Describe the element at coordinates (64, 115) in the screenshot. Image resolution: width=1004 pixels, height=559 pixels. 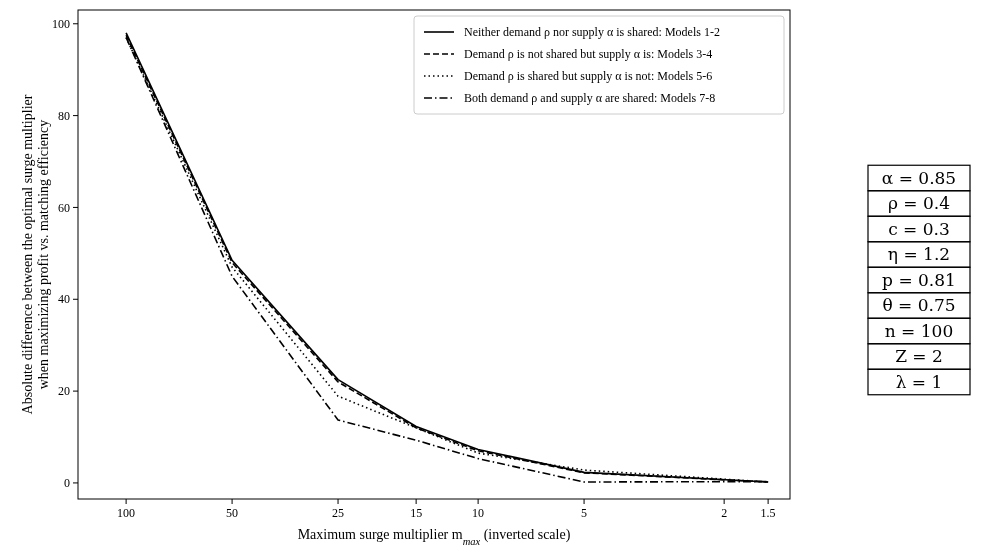
I see `y-tick-label: 80` at that location.